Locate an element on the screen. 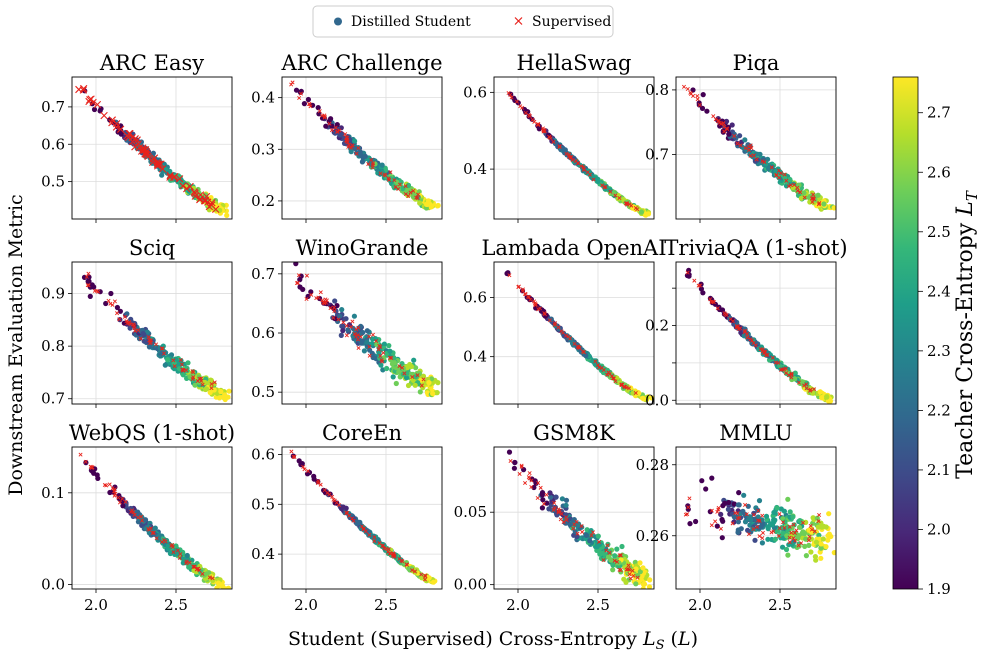 The height and width of the screenshot is (660, 987). subplot-arc-easy: 0.5 0.6 0.7 ARC Easy is located at coordinates (137, 137).